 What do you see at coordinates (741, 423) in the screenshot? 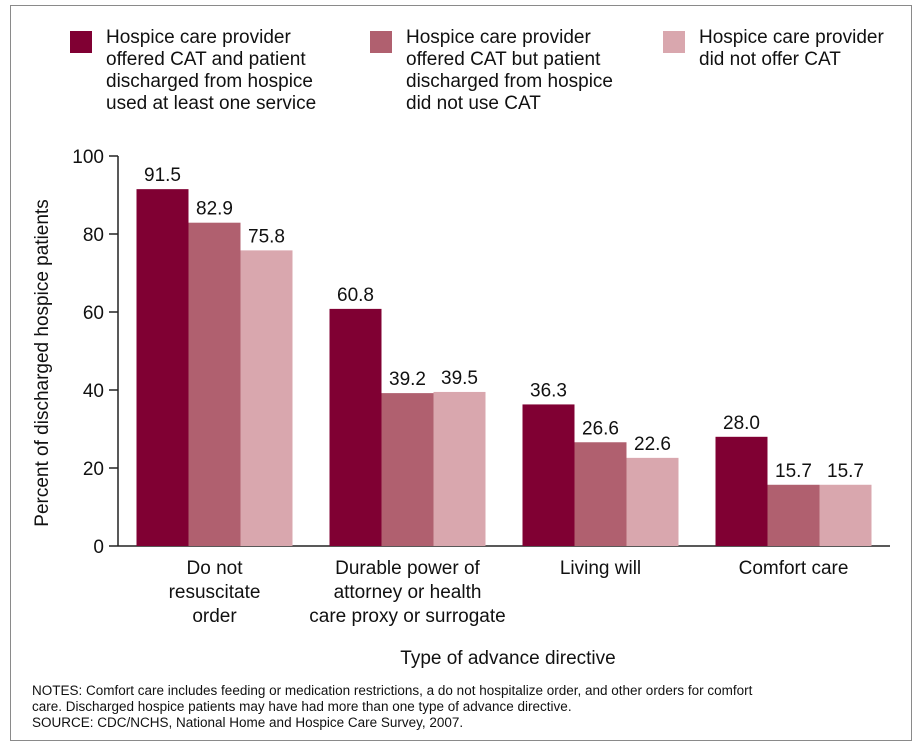
I see `bar-value-label: 28.0` at bounding box center [741, 423].